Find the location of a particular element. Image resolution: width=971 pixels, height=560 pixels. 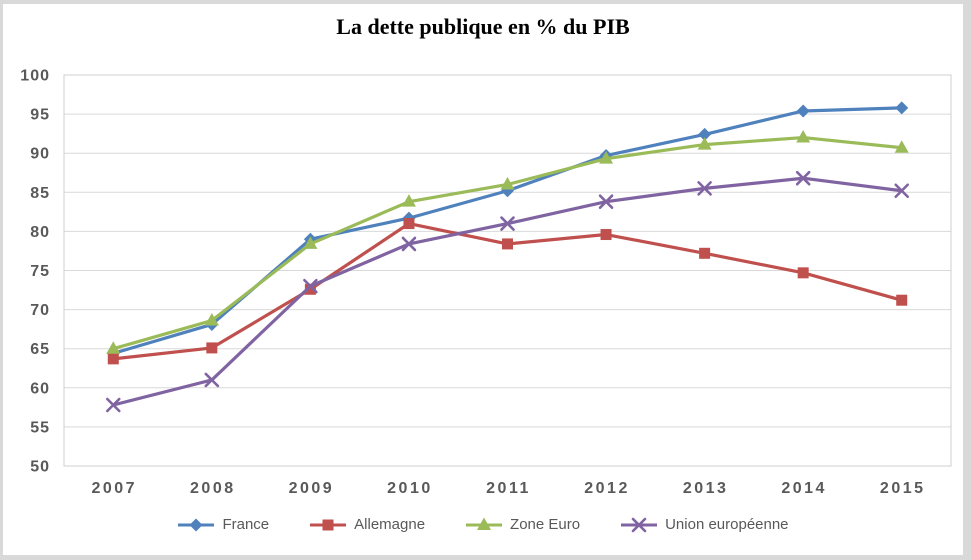

x-tick-label-2008: 2008 is located at coordinates (213, 488).